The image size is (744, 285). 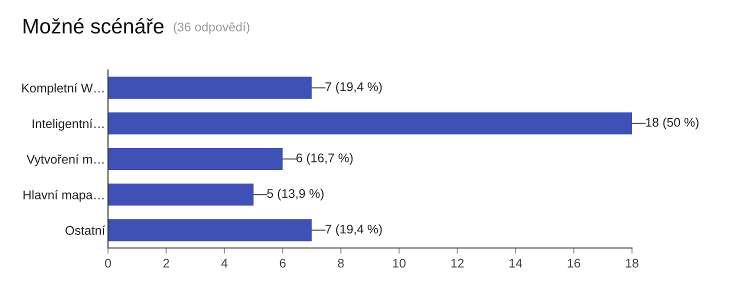 What do you see at coordinates (324, 159) in the screenshot?
I see `data-label: 6 (16,7 %)` at bounding box center [324, 159].